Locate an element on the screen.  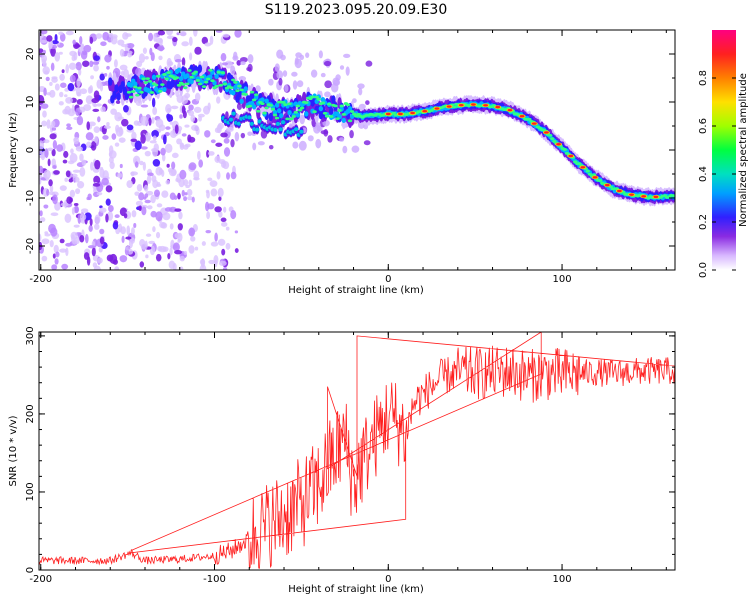
spectrogram-y-tick-label: -10 is located at coordinates (30, 198).